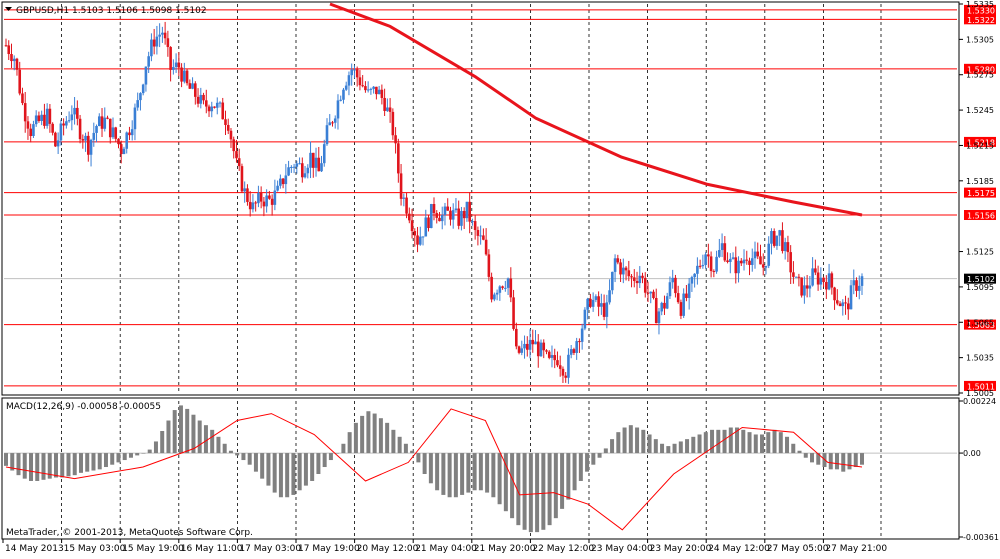 Image resolution: width=1000 pixels, height=559 pixels. I want to click on x-tick-label: 23 May 20:00, so click(681, 549).